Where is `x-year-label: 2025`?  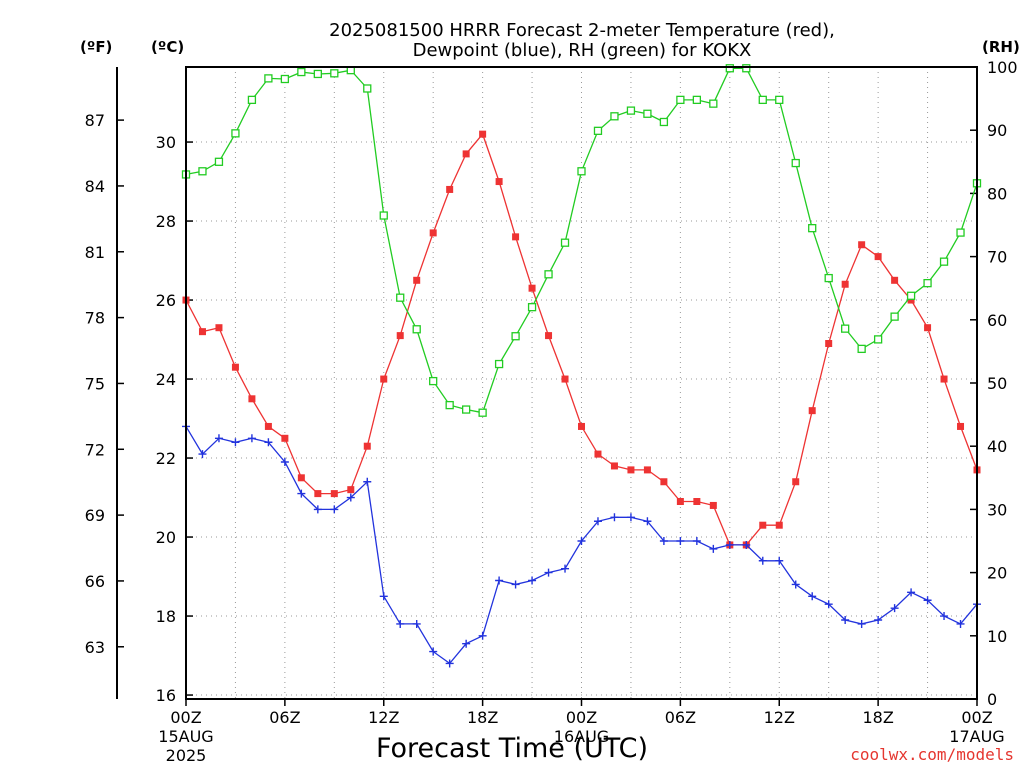
x-year-label: 2025 is located at coordinates (186, 755).